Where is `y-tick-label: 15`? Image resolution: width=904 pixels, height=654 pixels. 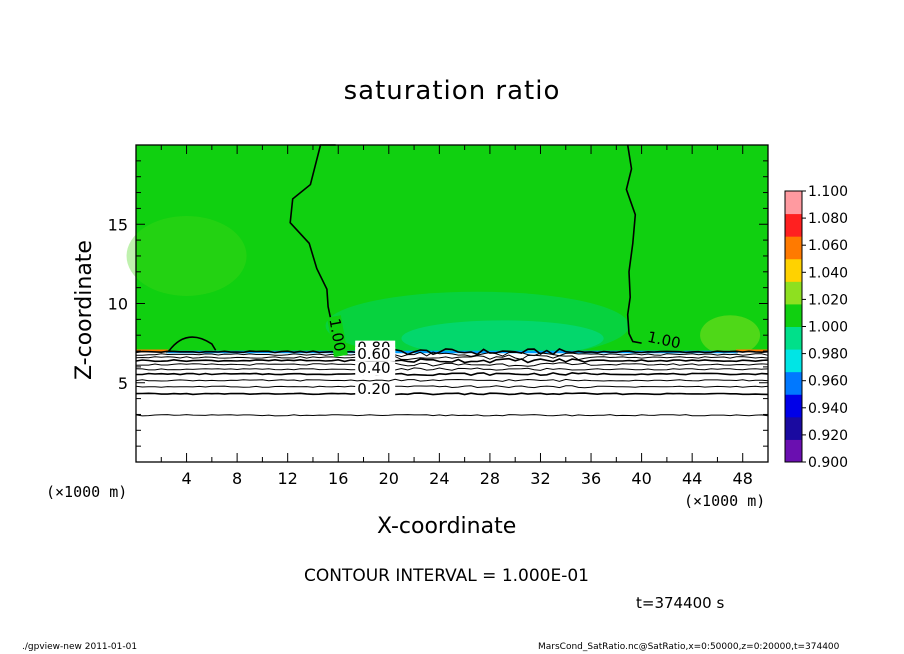
y-tick-label: 15 is located at coordinates (118, 224).